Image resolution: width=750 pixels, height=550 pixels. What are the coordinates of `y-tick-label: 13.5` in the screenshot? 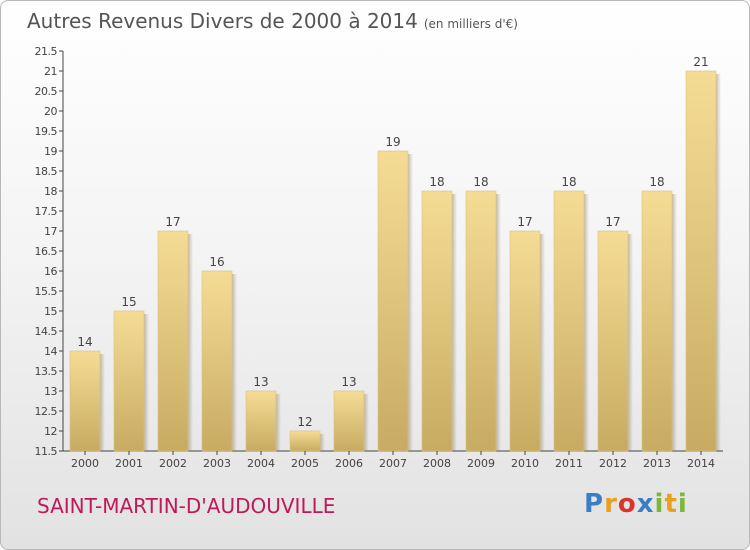 It's located at (46, 371).